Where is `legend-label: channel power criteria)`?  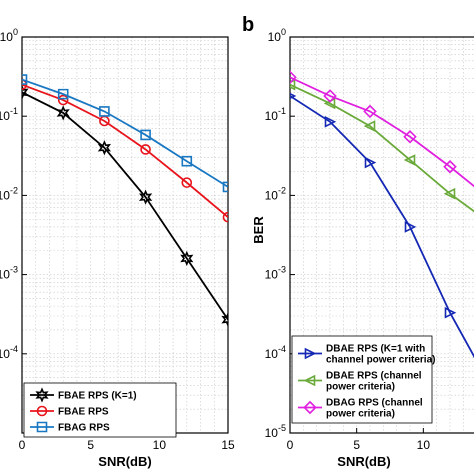 legend-label: channel power criteria) is located at coordinates (380, 360).